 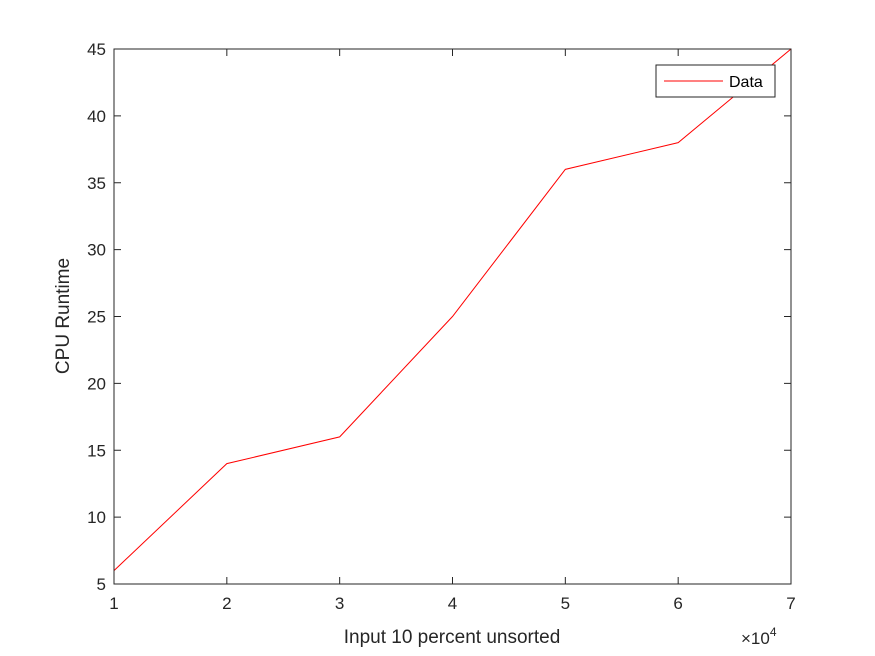 I want to click on x-tick-label: 5, so click(x=565, y=603).